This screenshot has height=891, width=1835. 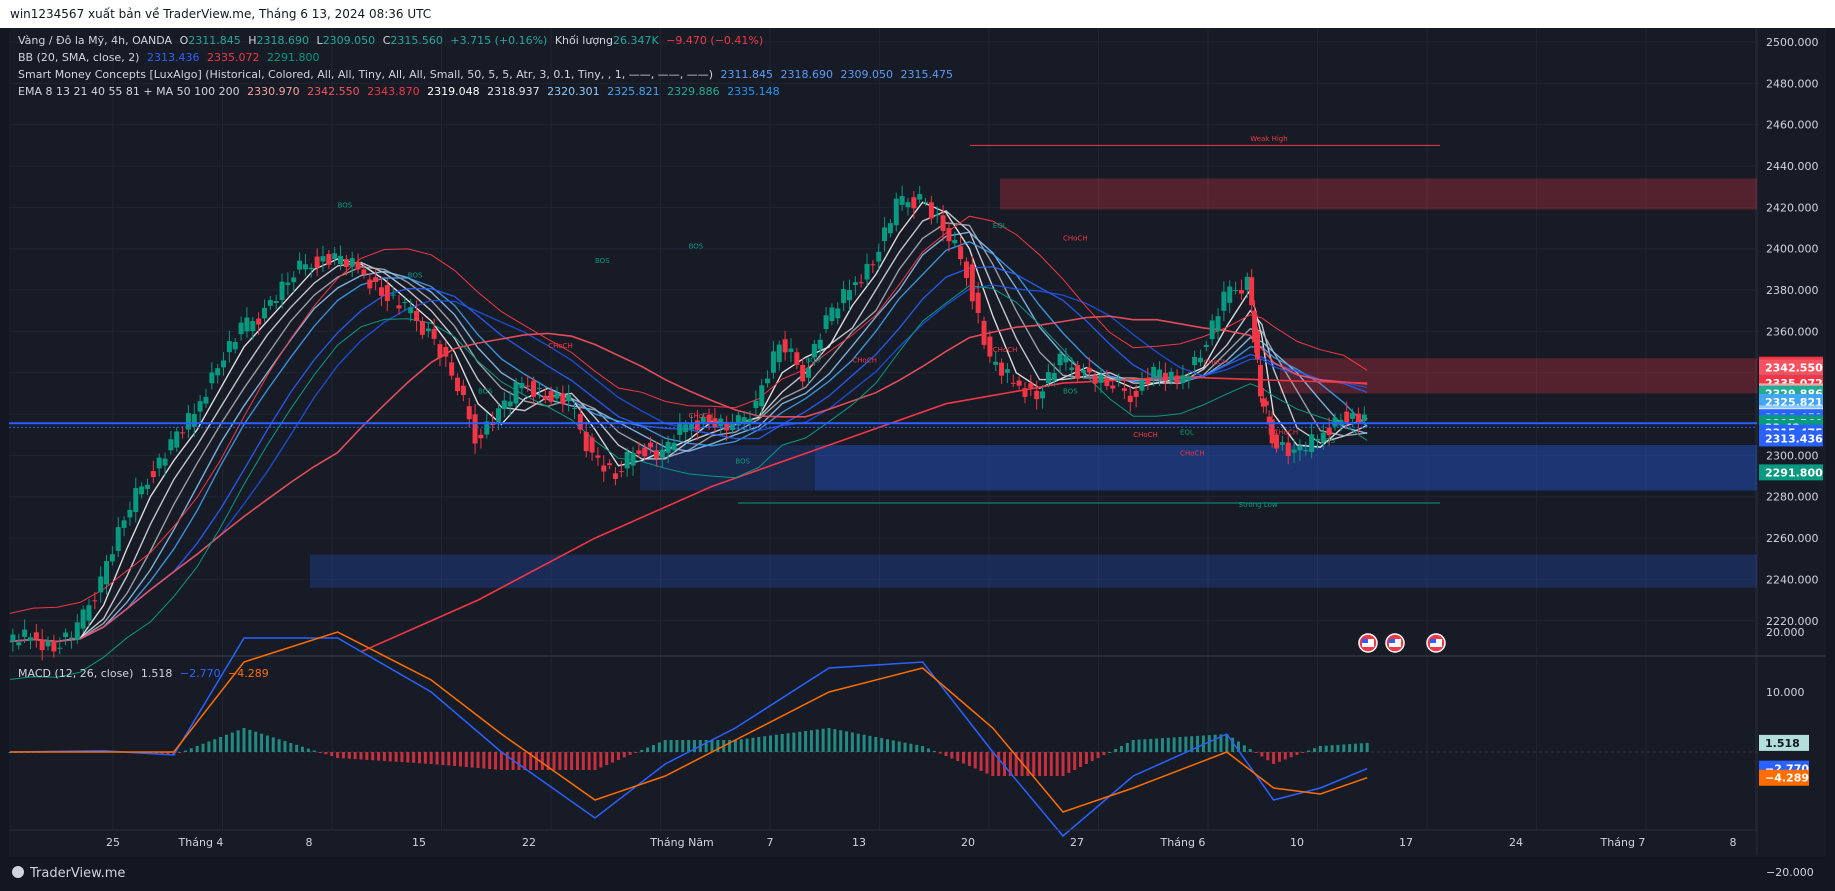 I want to click on macd-label: MACD (12, 26, close), so click(x=76, y=673).